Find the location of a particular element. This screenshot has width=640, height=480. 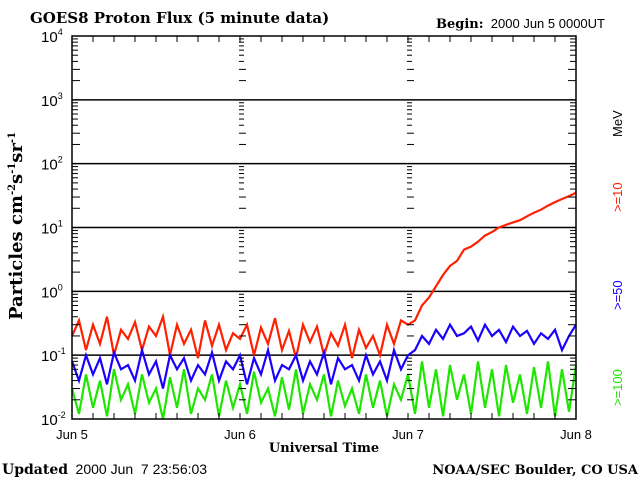

y-tick-exponent: 2 is located at coordinates (60, 160).